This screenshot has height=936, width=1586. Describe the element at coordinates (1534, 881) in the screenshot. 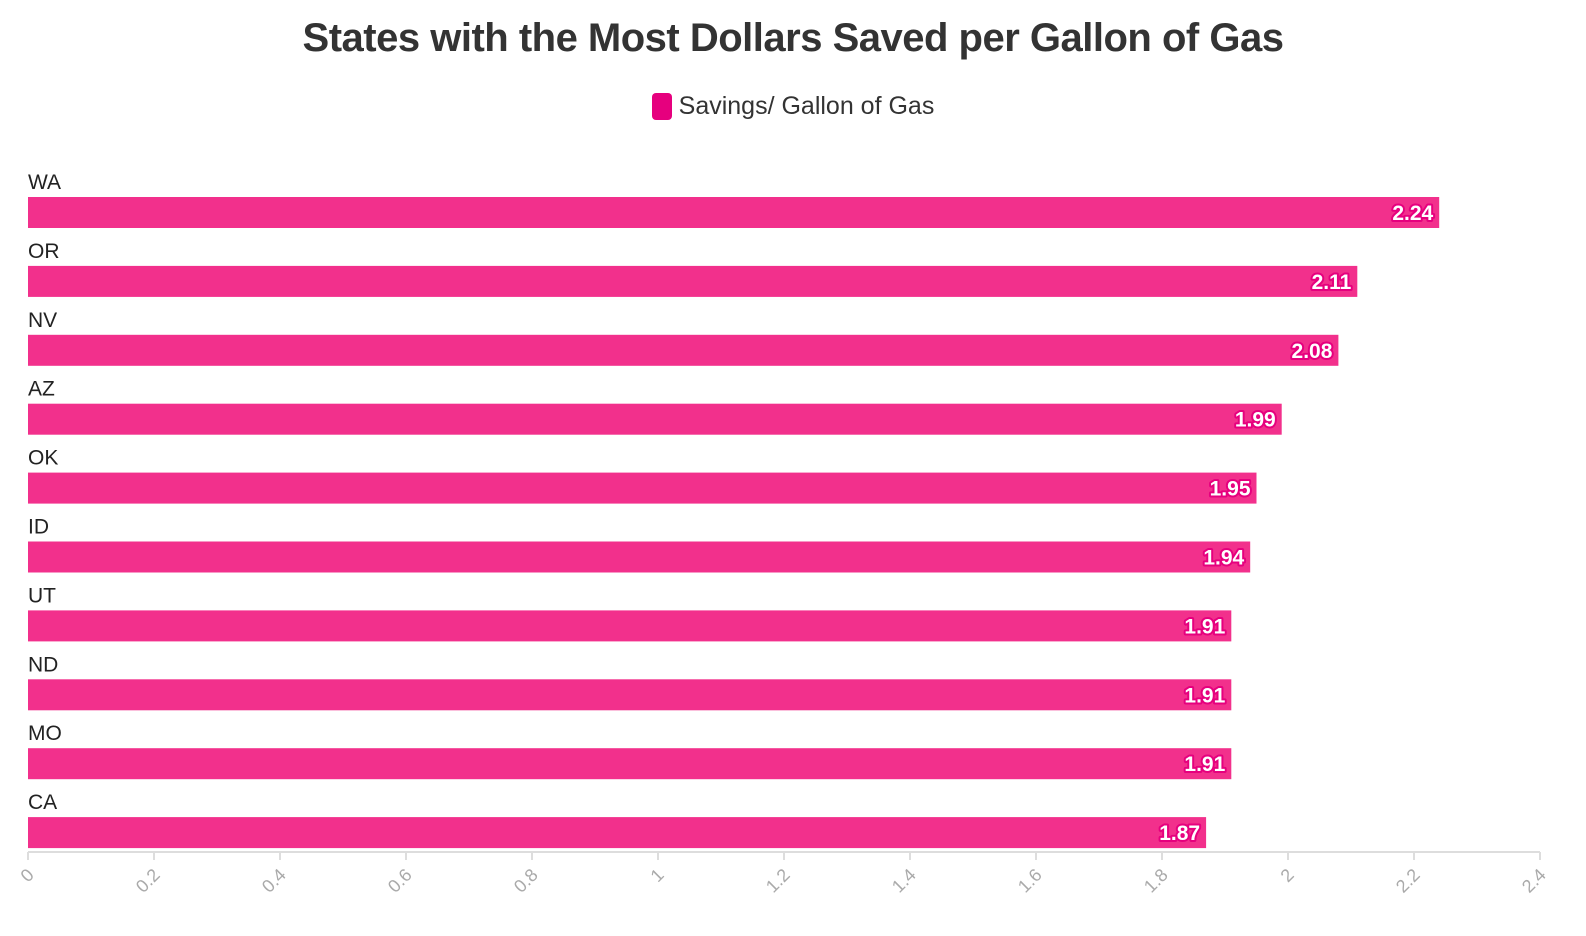

I see `x-tick-label: 2.4` at that location.